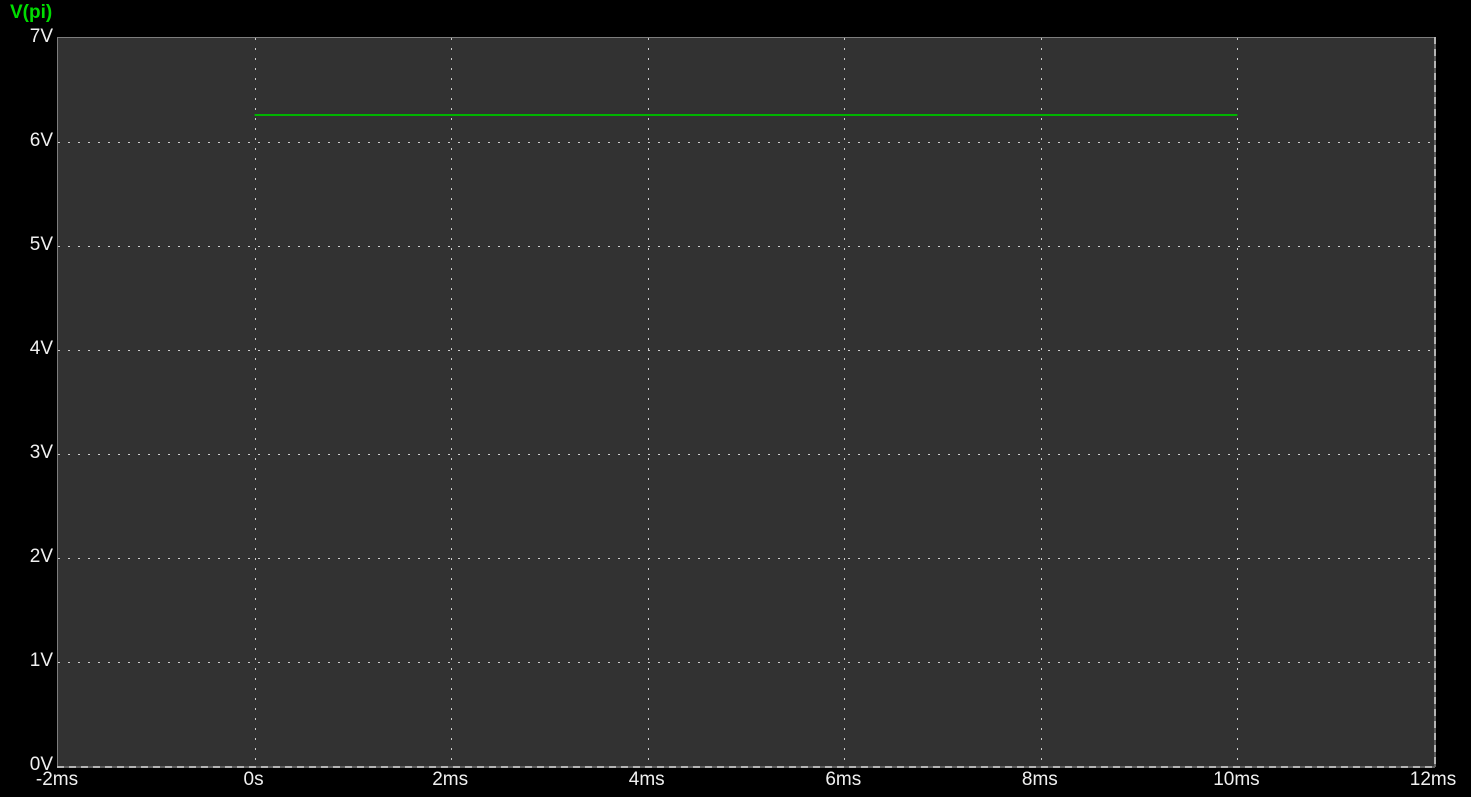  What do you see at coordinates (41, 244) in the screenshot?
I see `y-tick-label: 5V` at bounding box center [41, 244].